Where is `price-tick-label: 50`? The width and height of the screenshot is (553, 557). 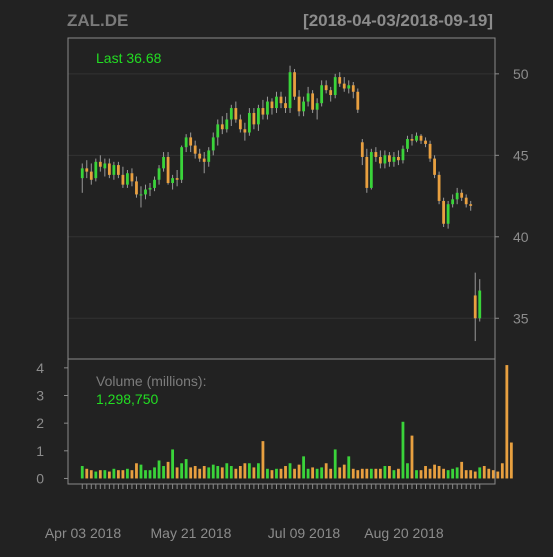 price-tick-label: 50 is located at coordinates (521, 74).